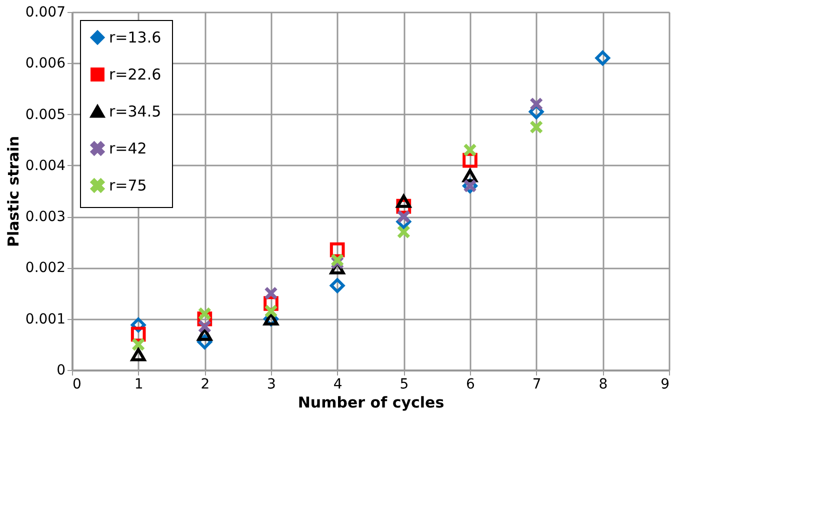  What do you see at coordinates (135, 37) in the screenshot?
I see `legend-label: r=13.6` at bounding box center [135, 37].